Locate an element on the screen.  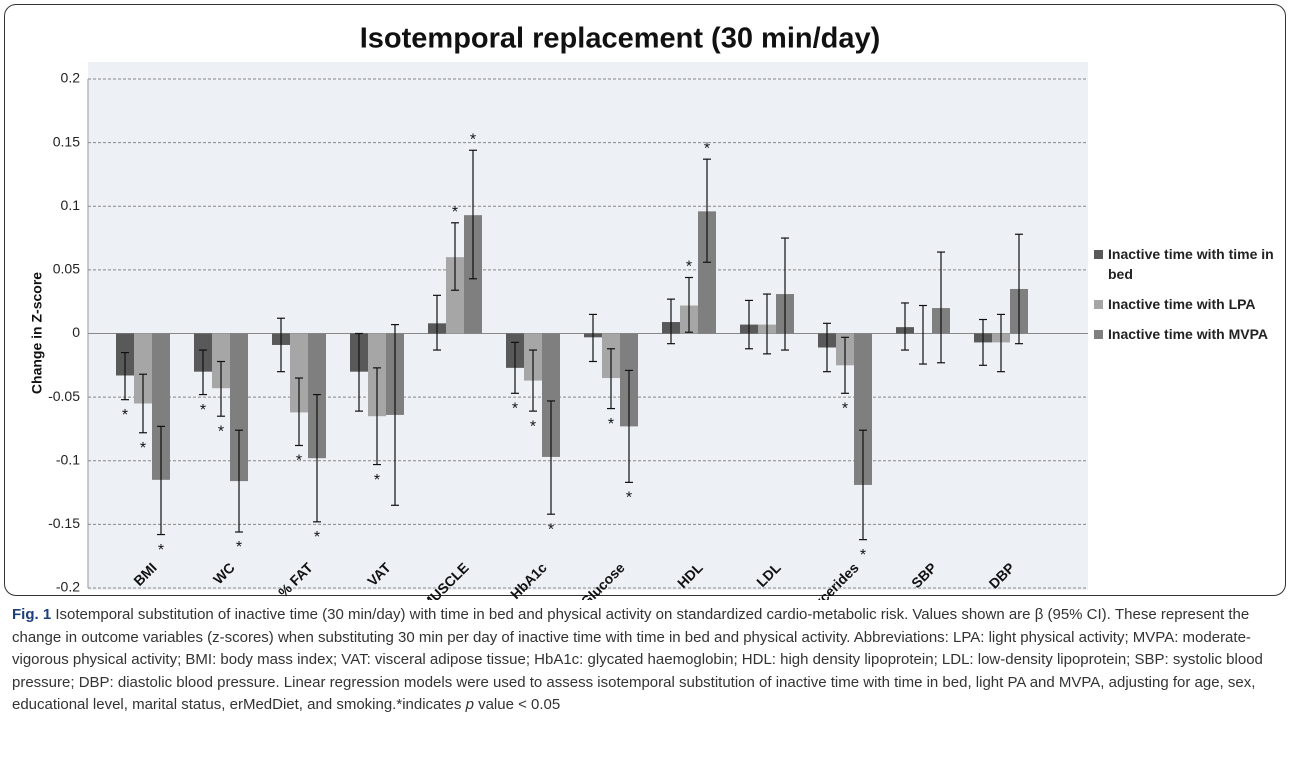
legend-label: Inactive time with MVPA is located at coordinates (1188, 334).